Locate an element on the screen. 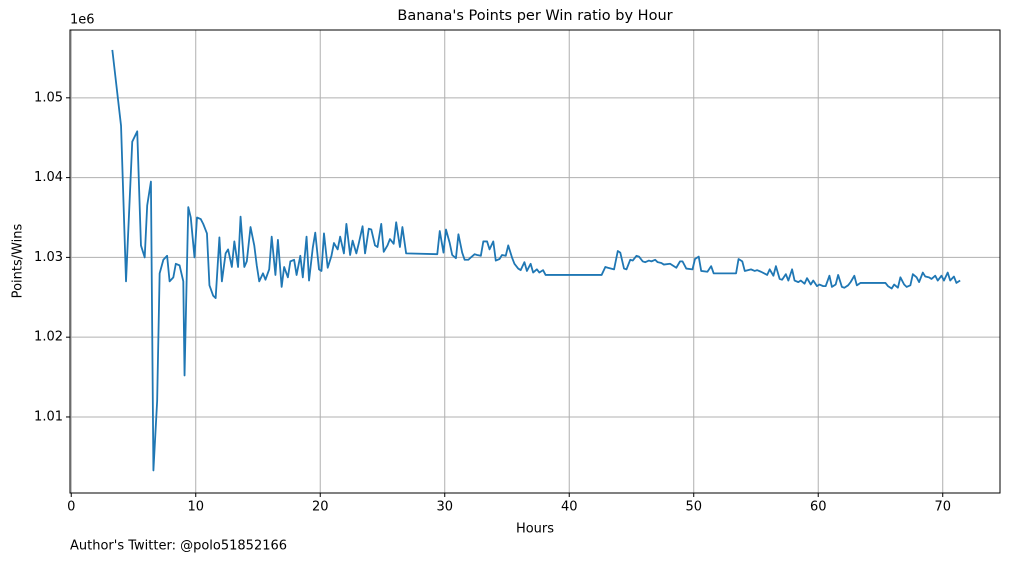 This screenshot has height=562, width=1010. y-axis-label: Points/Wins is located at coordinates (18, 260).